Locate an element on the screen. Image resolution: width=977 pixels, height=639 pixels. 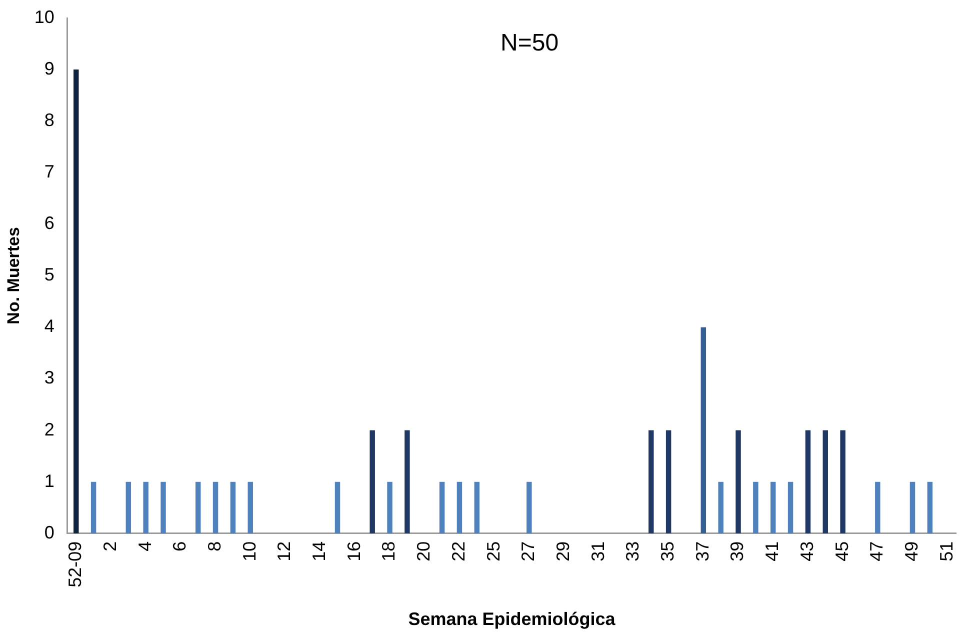
x-tick-label: 52-09 is located at coordinates (75, 564).